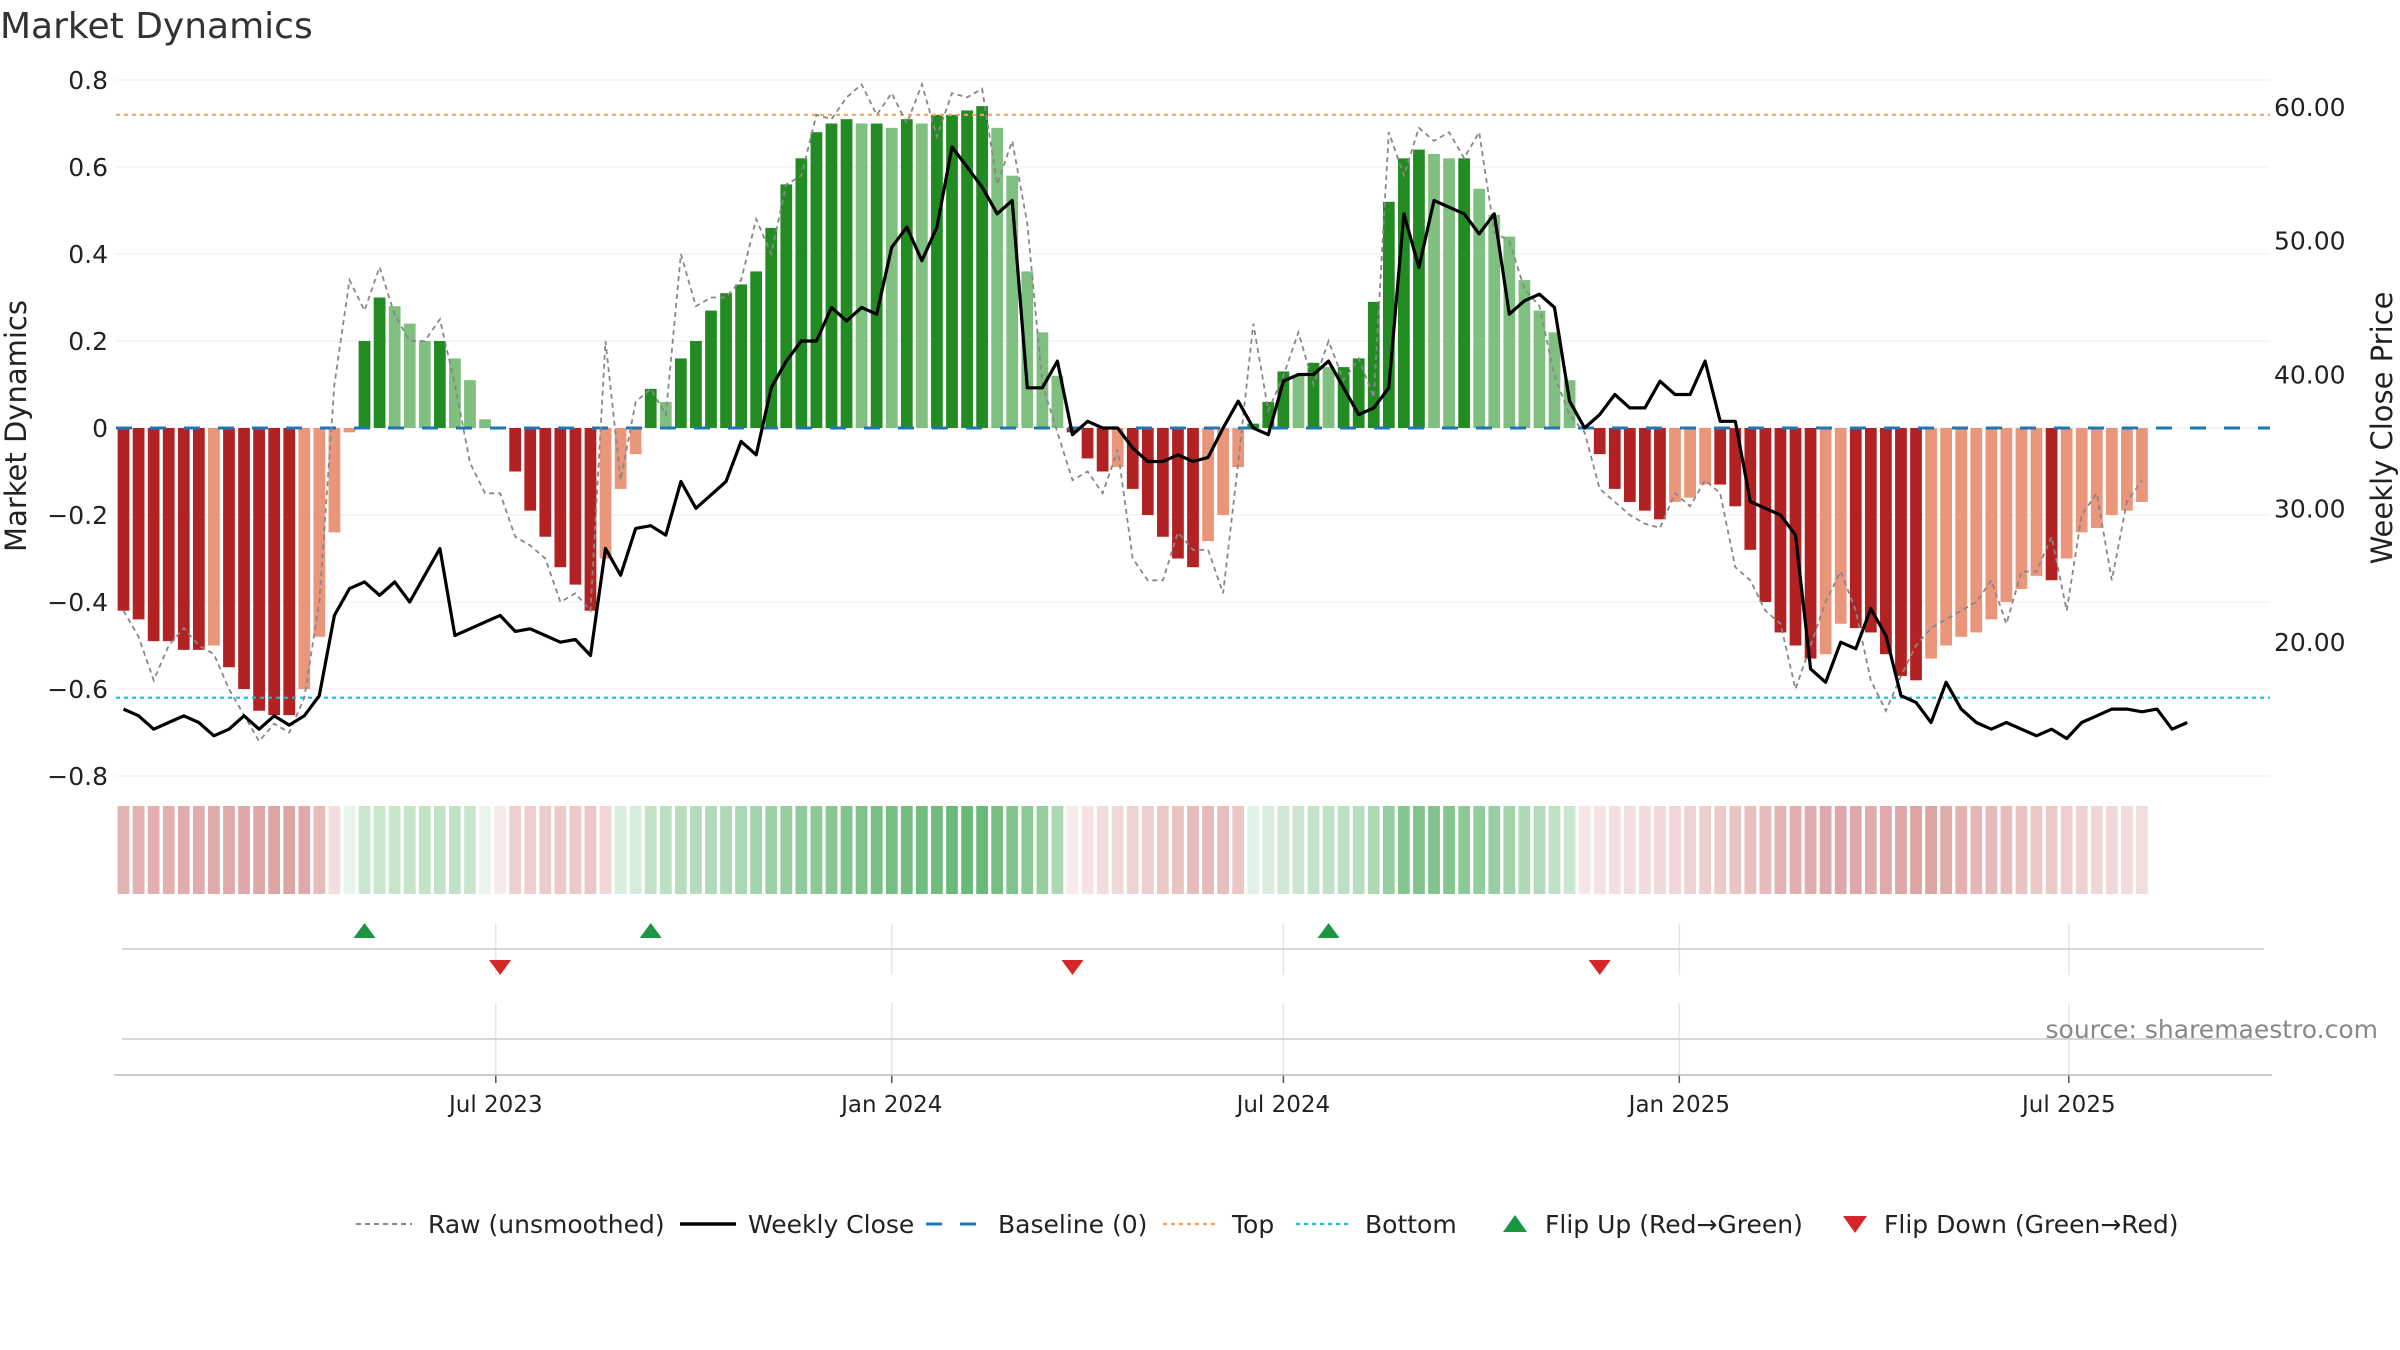 Image resolution: width=2400 pixels, height=1350 pixels. I want to click on legend-label: Top, so click(1252, 1224).